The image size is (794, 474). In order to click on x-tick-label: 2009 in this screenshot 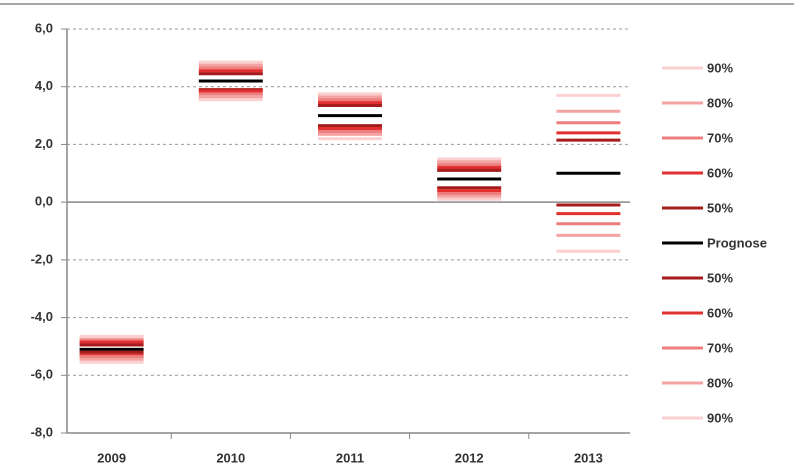, I will do `click(111, 457)`.